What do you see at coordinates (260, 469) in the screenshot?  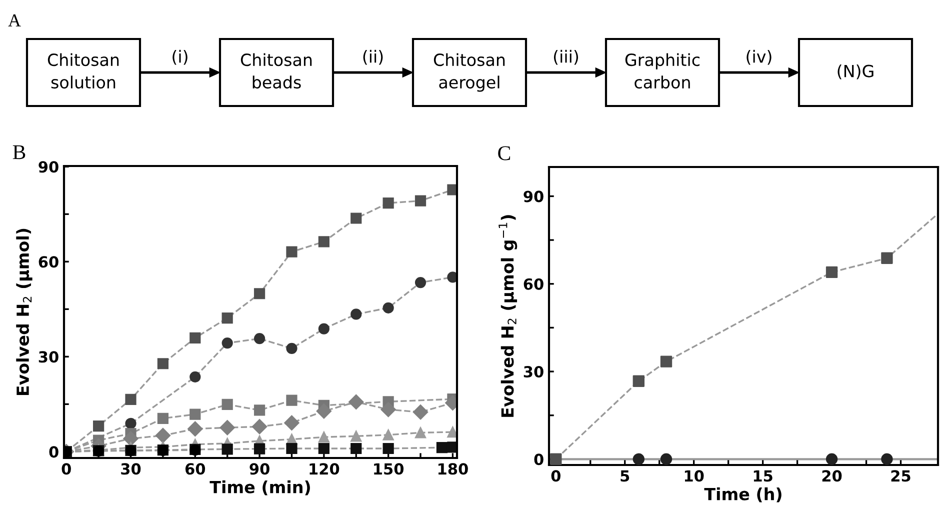 I see `x-tick-label: 90` at bounding box center [260, 469].